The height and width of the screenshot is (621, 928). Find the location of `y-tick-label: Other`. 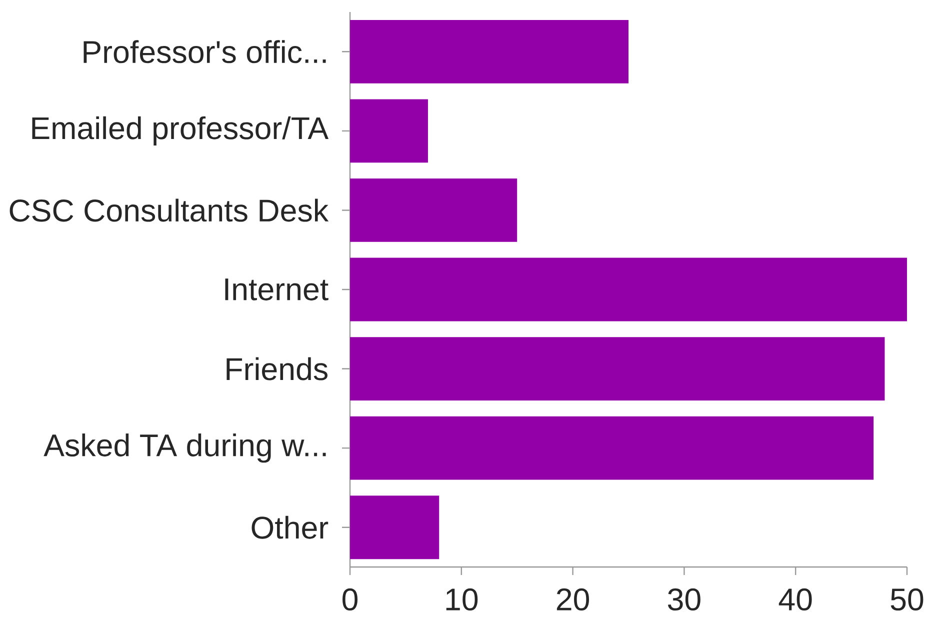

y-tick-label: Other is located at coordinates (290, 527).